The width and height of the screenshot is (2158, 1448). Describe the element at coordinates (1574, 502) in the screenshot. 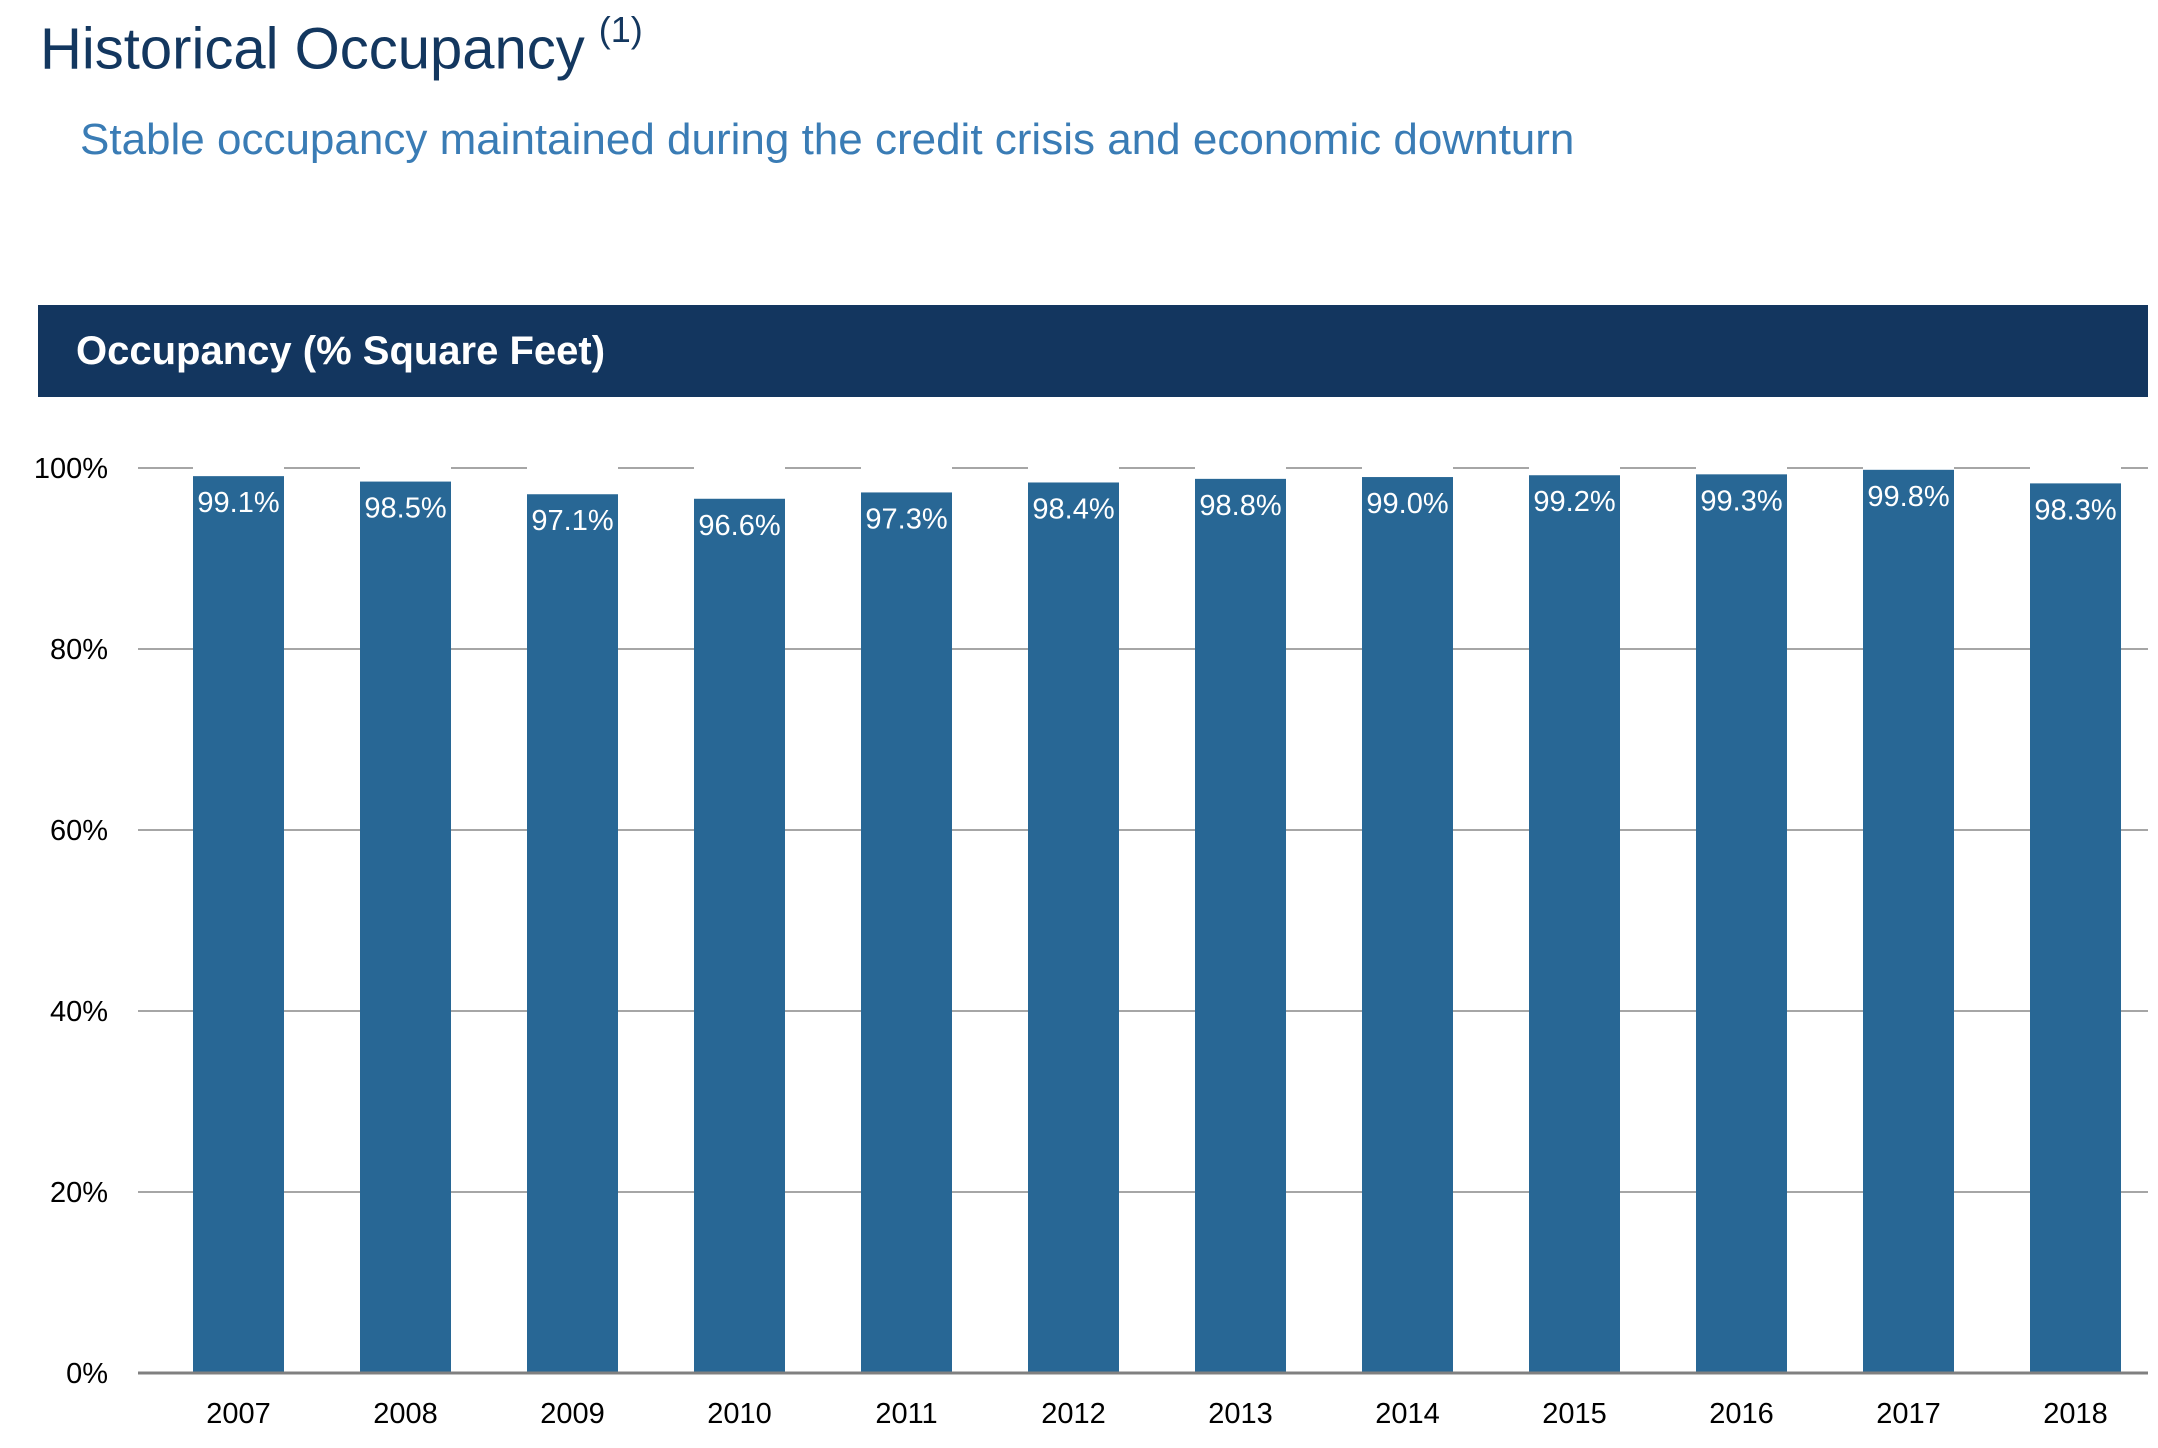

I see `data-label: 99.2%` at that location.